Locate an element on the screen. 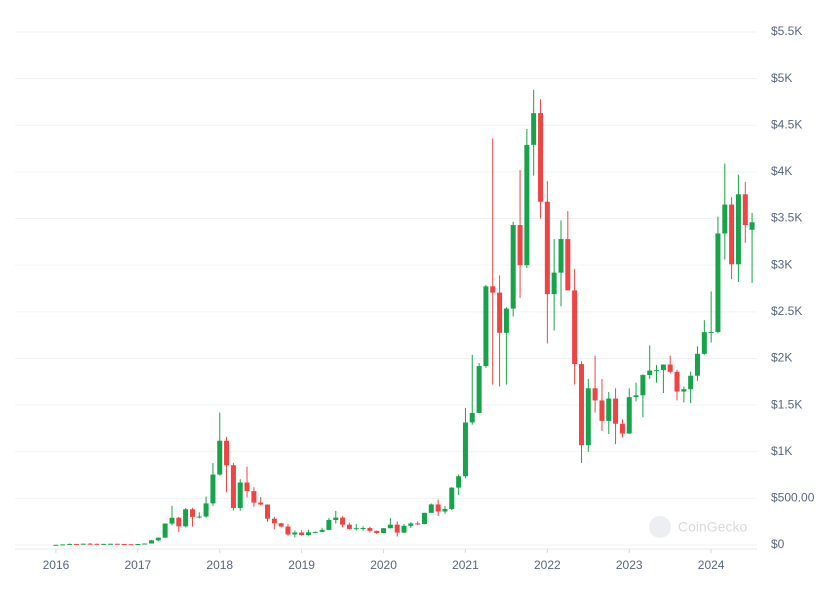 The image size is (832, 590). y-tick-label: $4K is located at coordinates (781, 171).